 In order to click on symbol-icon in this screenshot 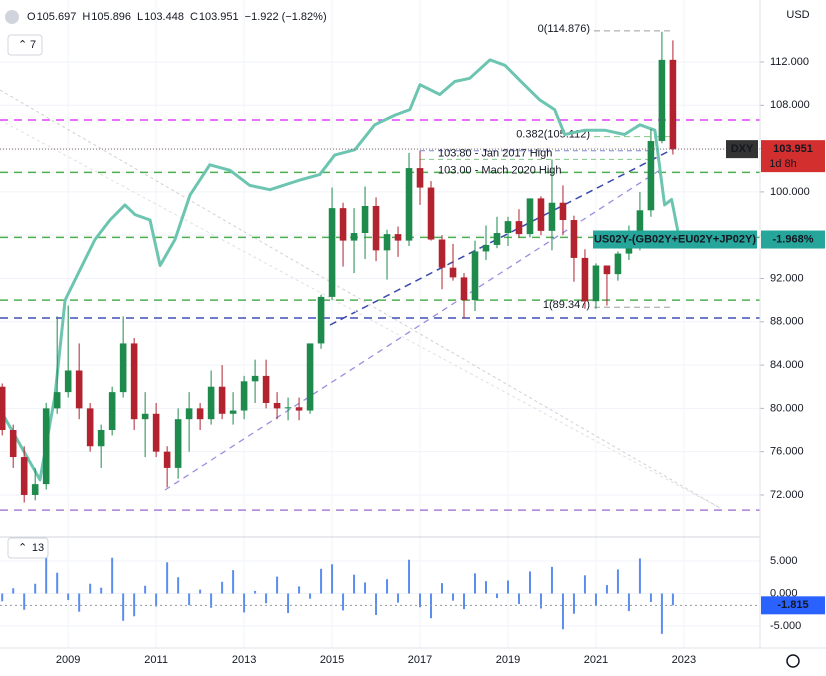, I will do `click(12, 17)`.